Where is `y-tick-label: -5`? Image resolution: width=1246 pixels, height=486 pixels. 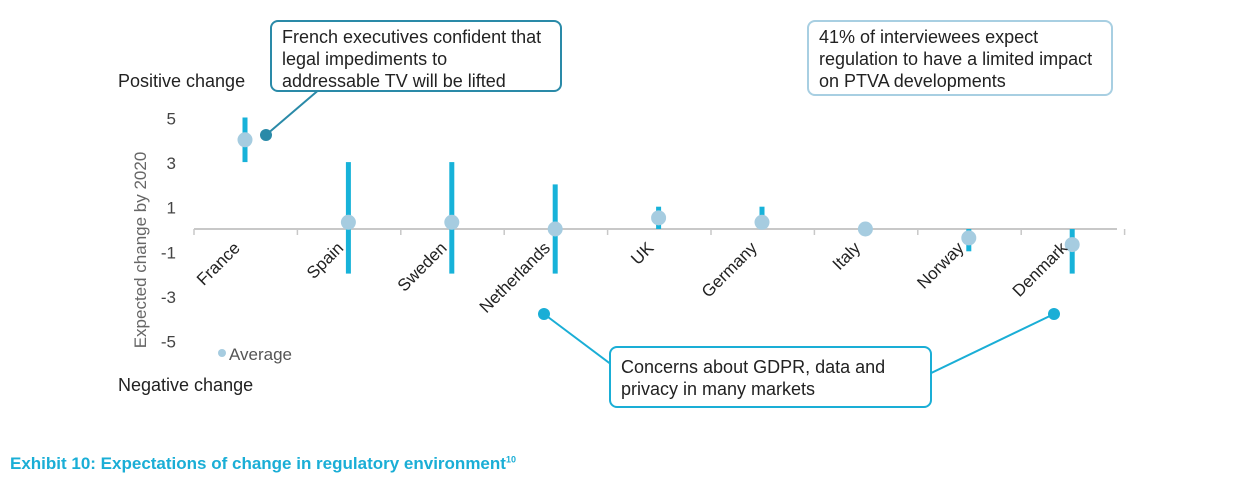 y-tick-label: -5 is located at coordinates (168, 342).